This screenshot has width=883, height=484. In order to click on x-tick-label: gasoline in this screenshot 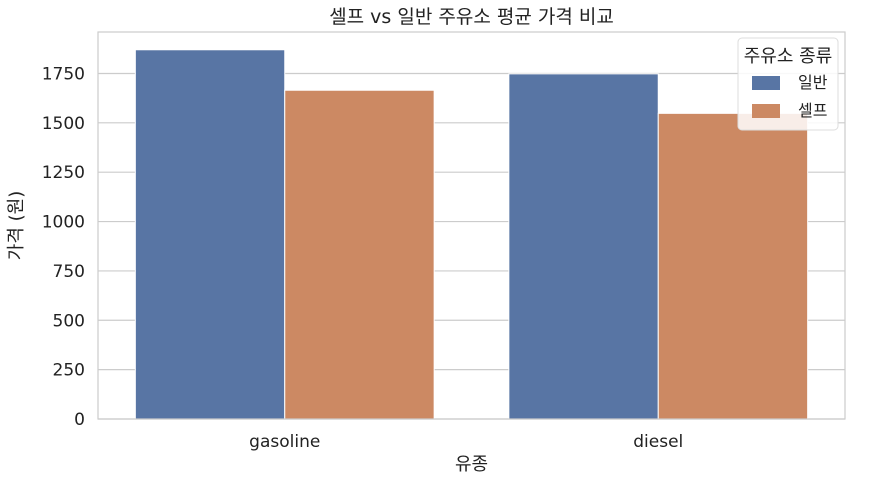, I will do `click(284, 442)`.